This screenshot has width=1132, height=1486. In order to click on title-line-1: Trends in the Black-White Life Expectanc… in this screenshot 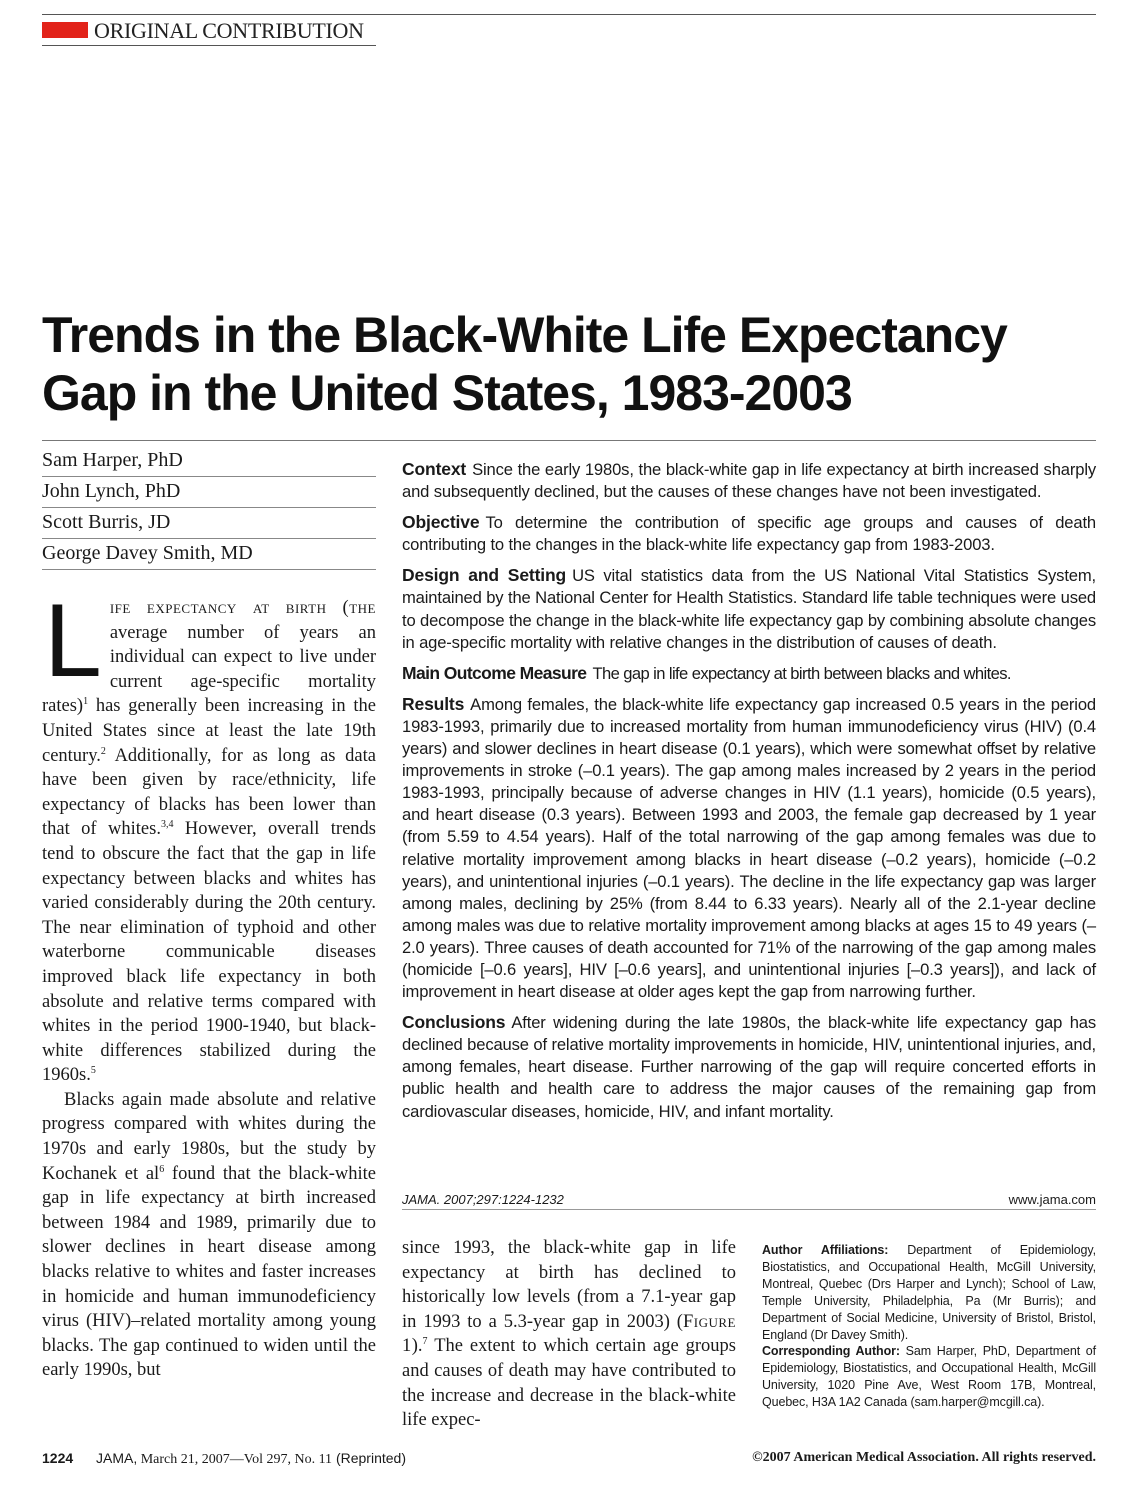, I will do `click(525, 335)`.